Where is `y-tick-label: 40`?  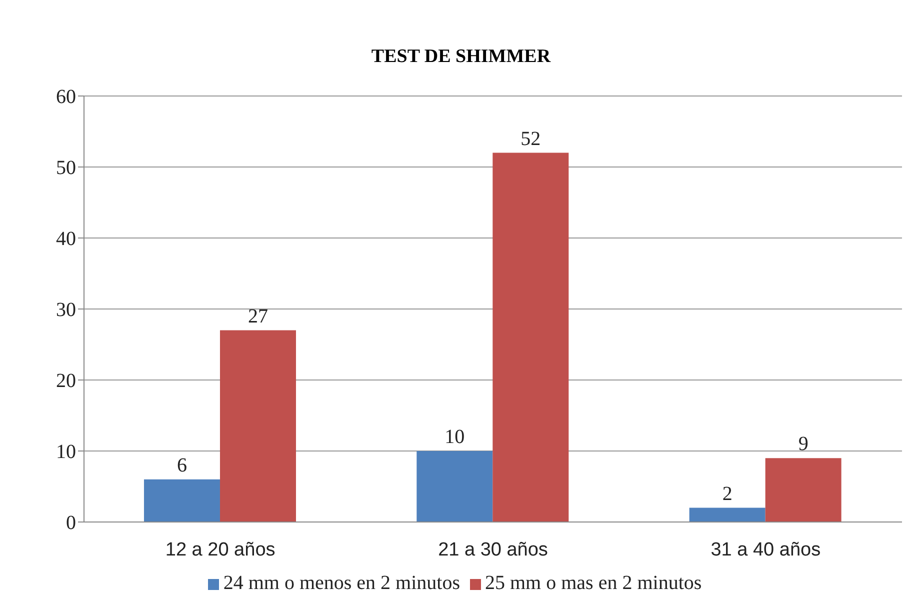
y-tick-label: 40 is located at coordinates (66, 239).